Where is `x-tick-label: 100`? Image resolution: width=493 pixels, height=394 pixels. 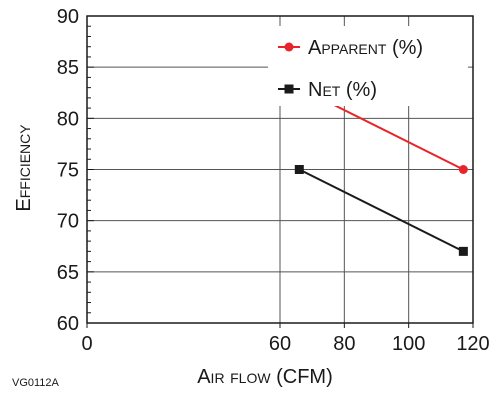 x-tick-label: 100 is located at coordinates (408, 344).